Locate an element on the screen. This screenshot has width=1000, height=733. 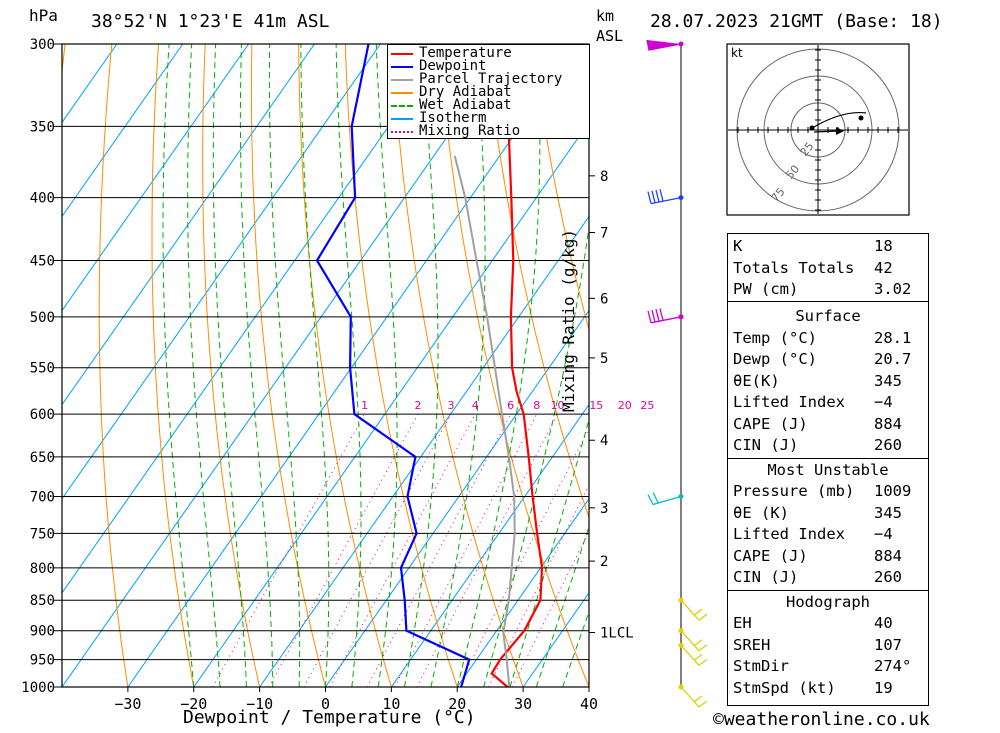
index-section-row: Hodograph is located at coordinates (828, 602).